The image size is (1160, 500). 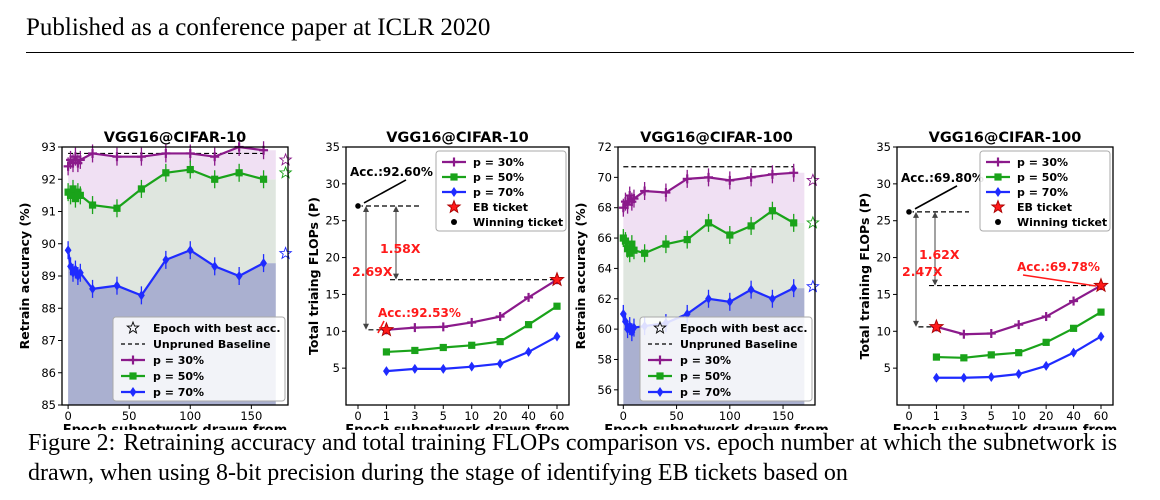 I want to click on x-tick-label: 40, so click(x=1073, y=416).